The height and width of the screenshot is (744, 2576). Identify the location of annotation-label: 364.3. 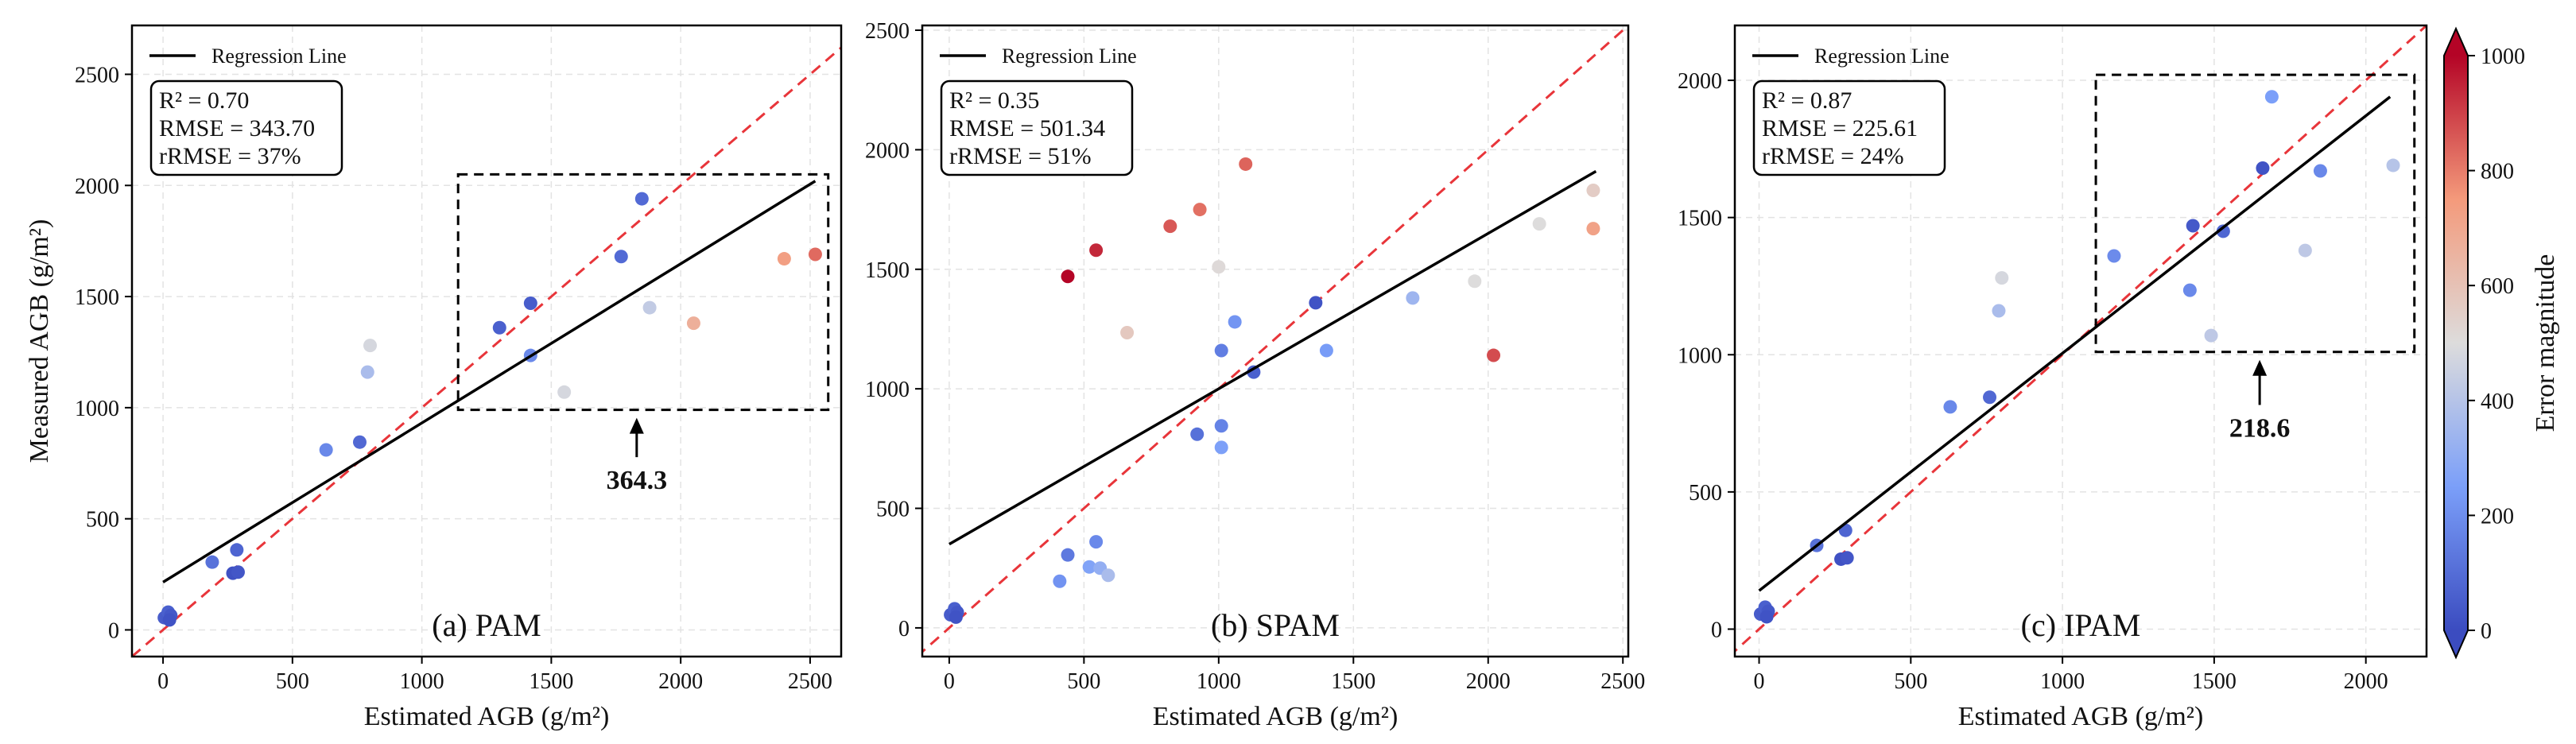
(638, 480).